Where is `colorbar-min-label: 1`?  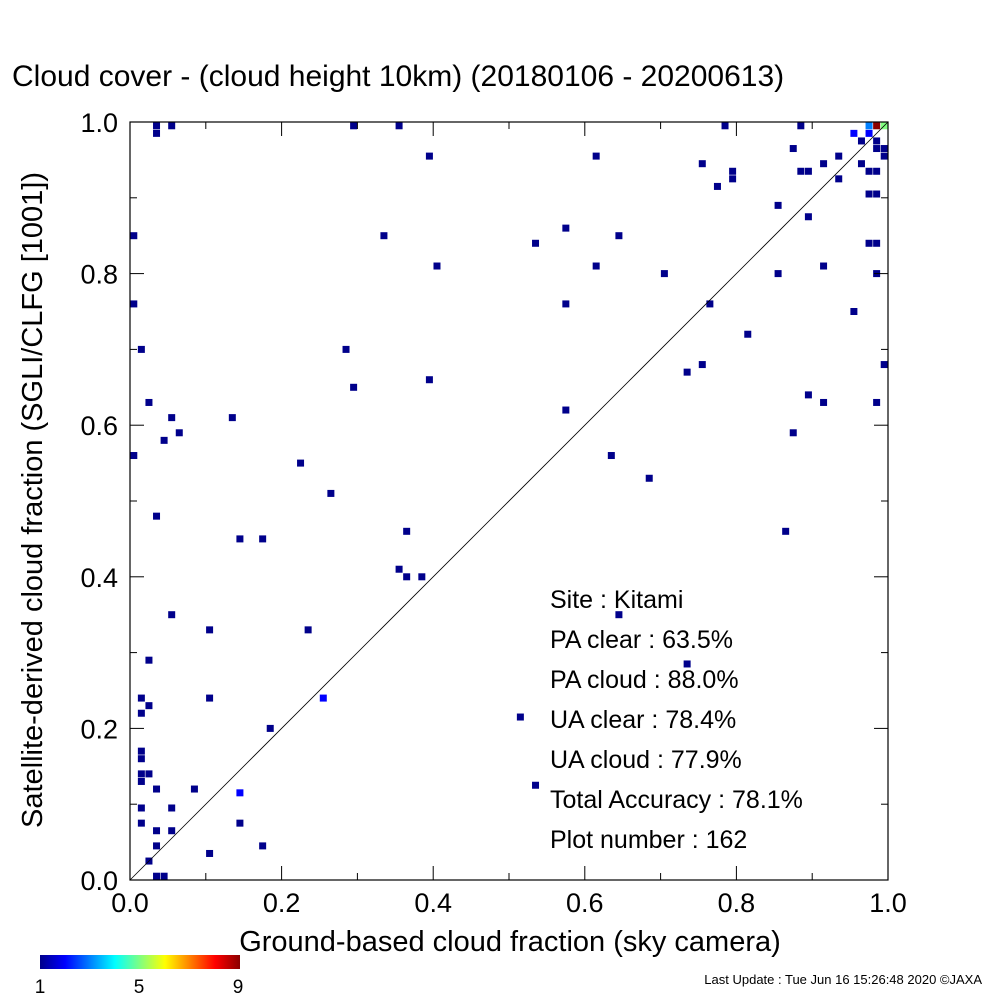 colorbar-min-label: 1 is located at coordinates (40, 987).